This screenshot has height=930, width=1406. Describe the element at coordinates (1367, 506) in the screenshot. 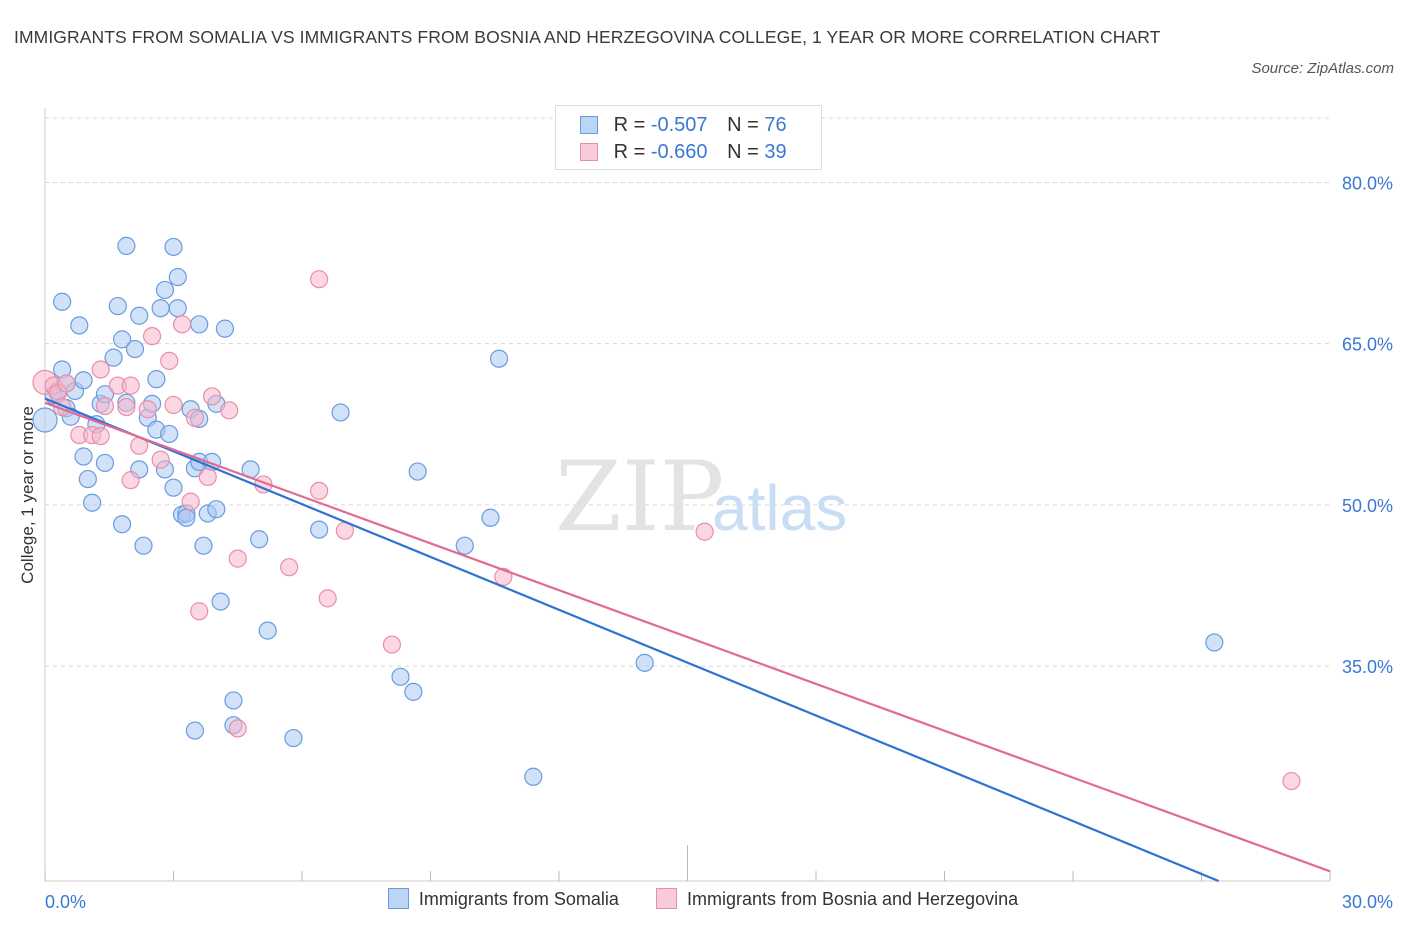

I see `y-tick-label: 50.0%` at that location.